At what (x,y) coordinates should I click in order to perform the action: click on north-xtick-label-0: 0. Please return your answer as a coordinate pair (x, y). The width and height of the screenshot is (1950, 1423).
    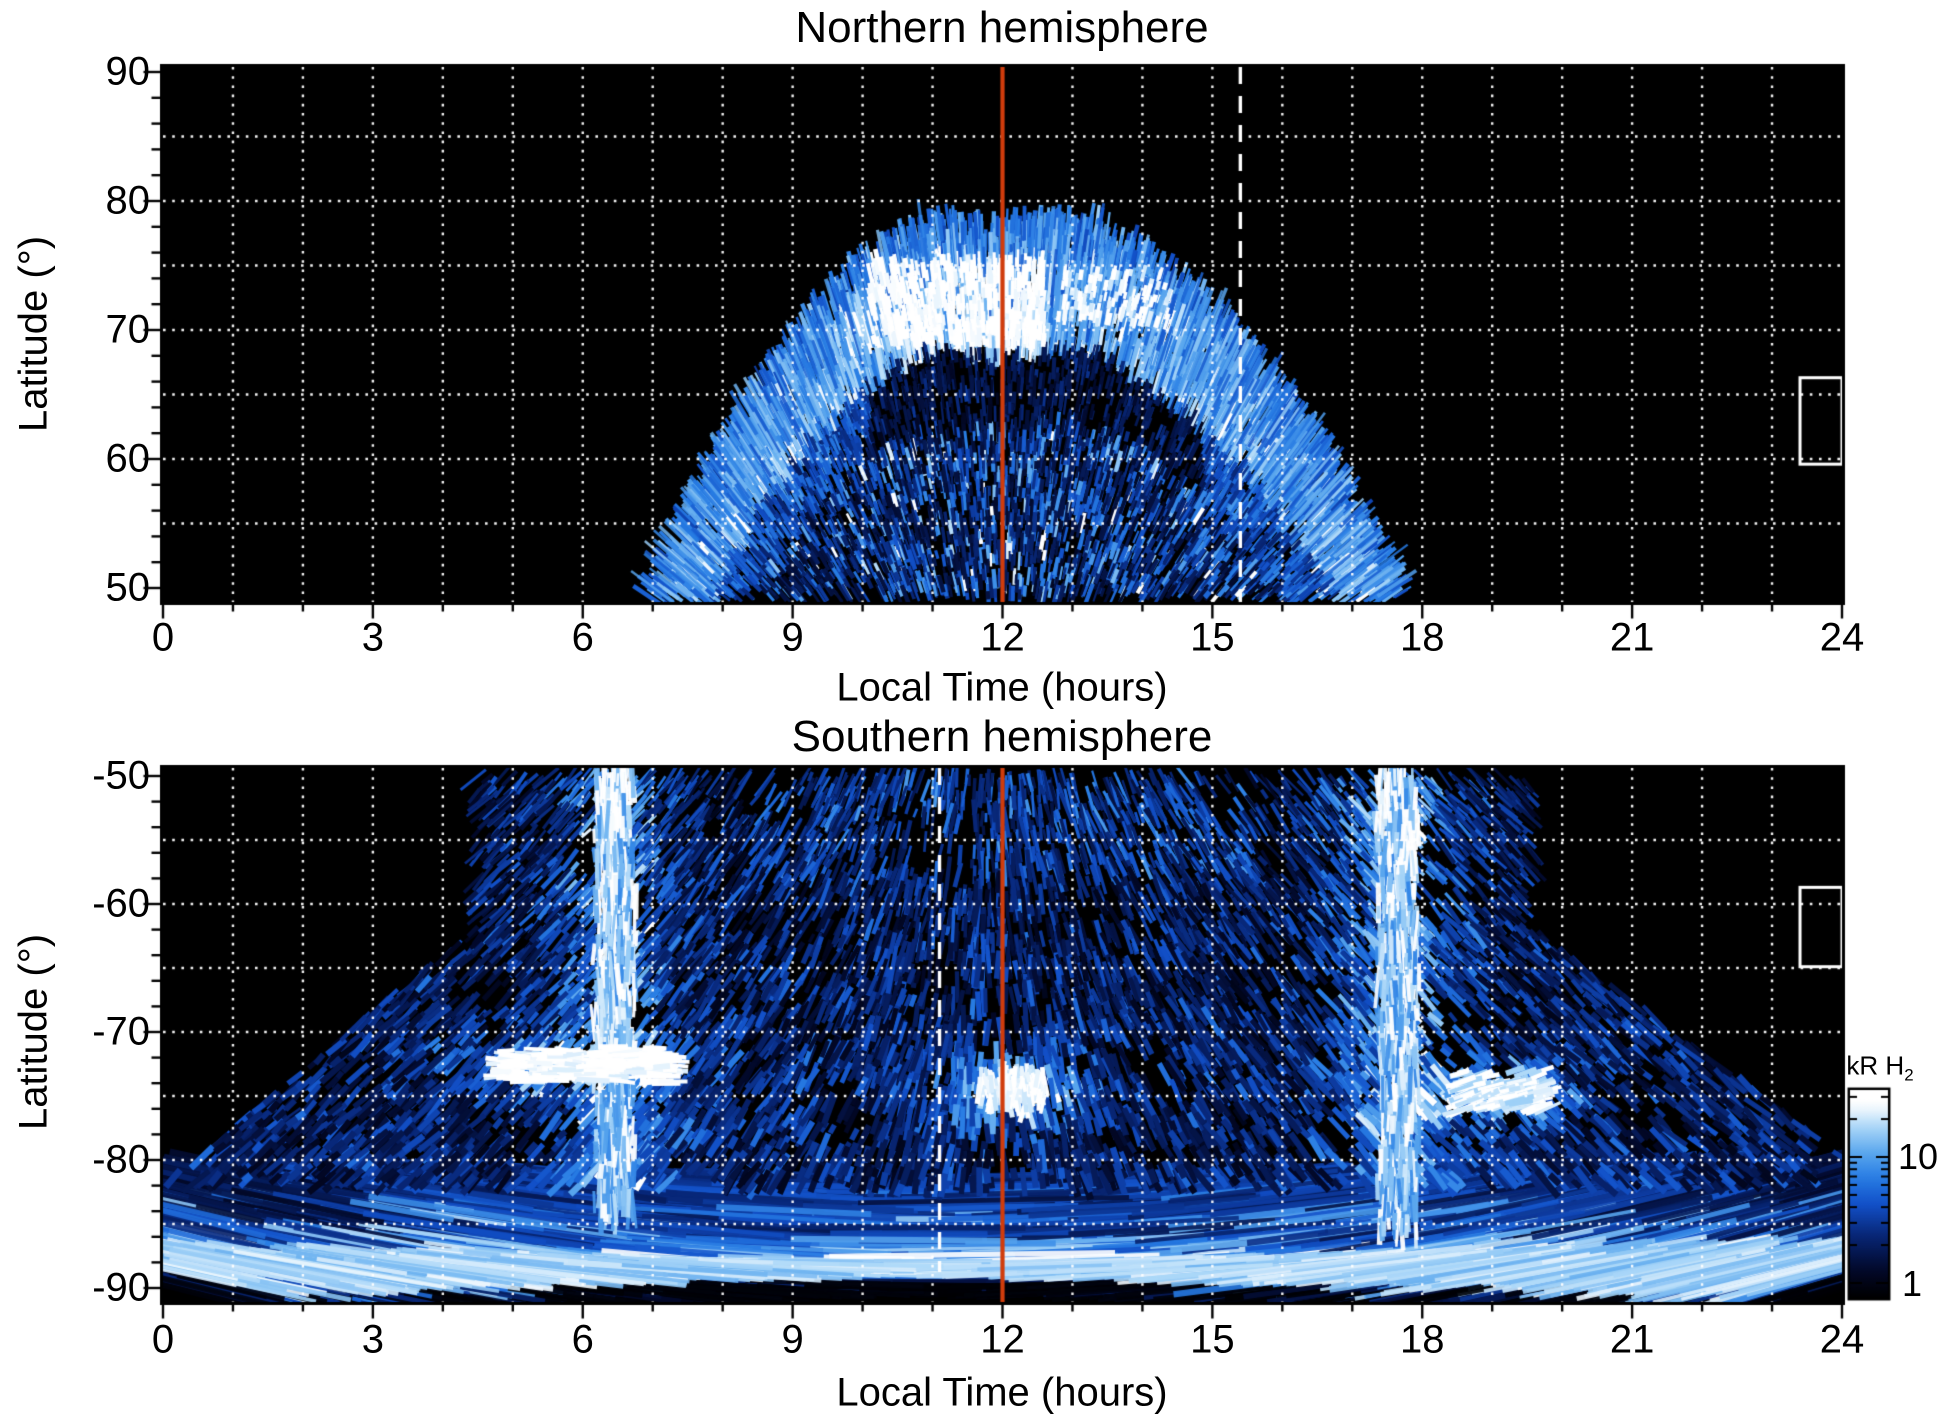
    Looking at the image, I should click on (163, 637).